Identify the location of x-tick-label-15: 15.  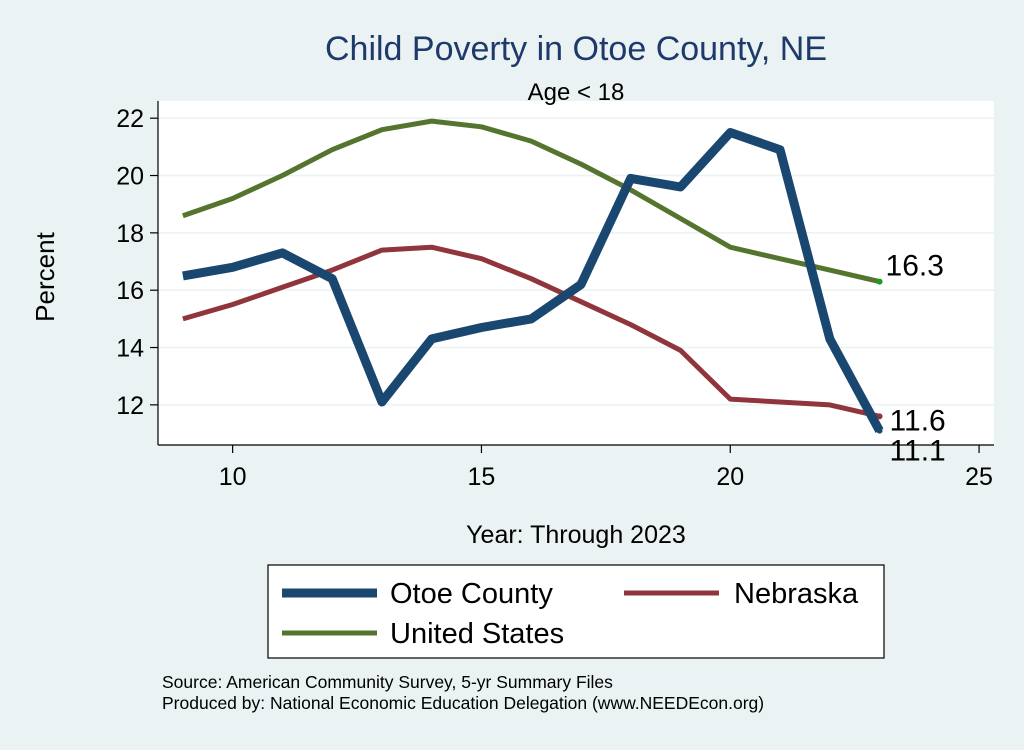
(482, 477).